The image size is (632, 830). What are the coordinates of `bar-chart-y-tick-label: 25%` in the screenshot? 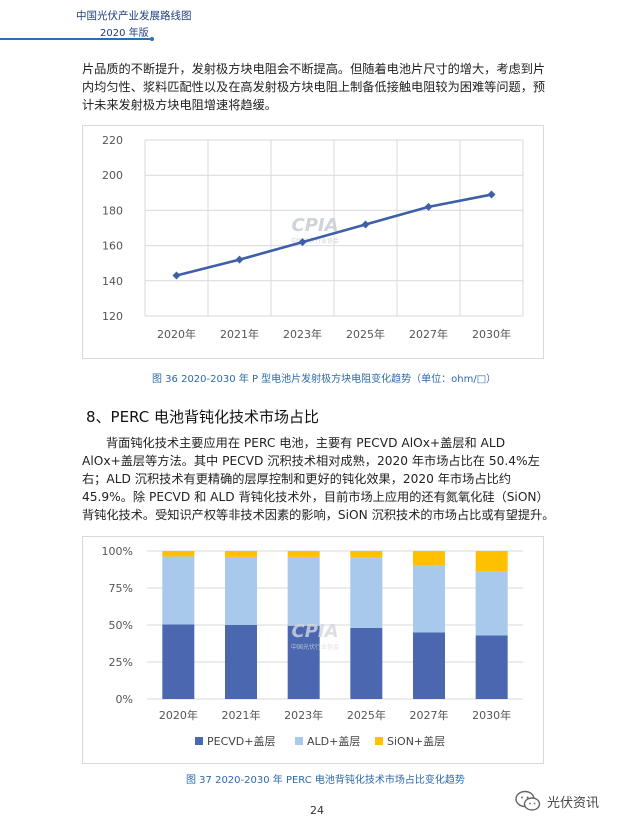 It's located at (121, 662).